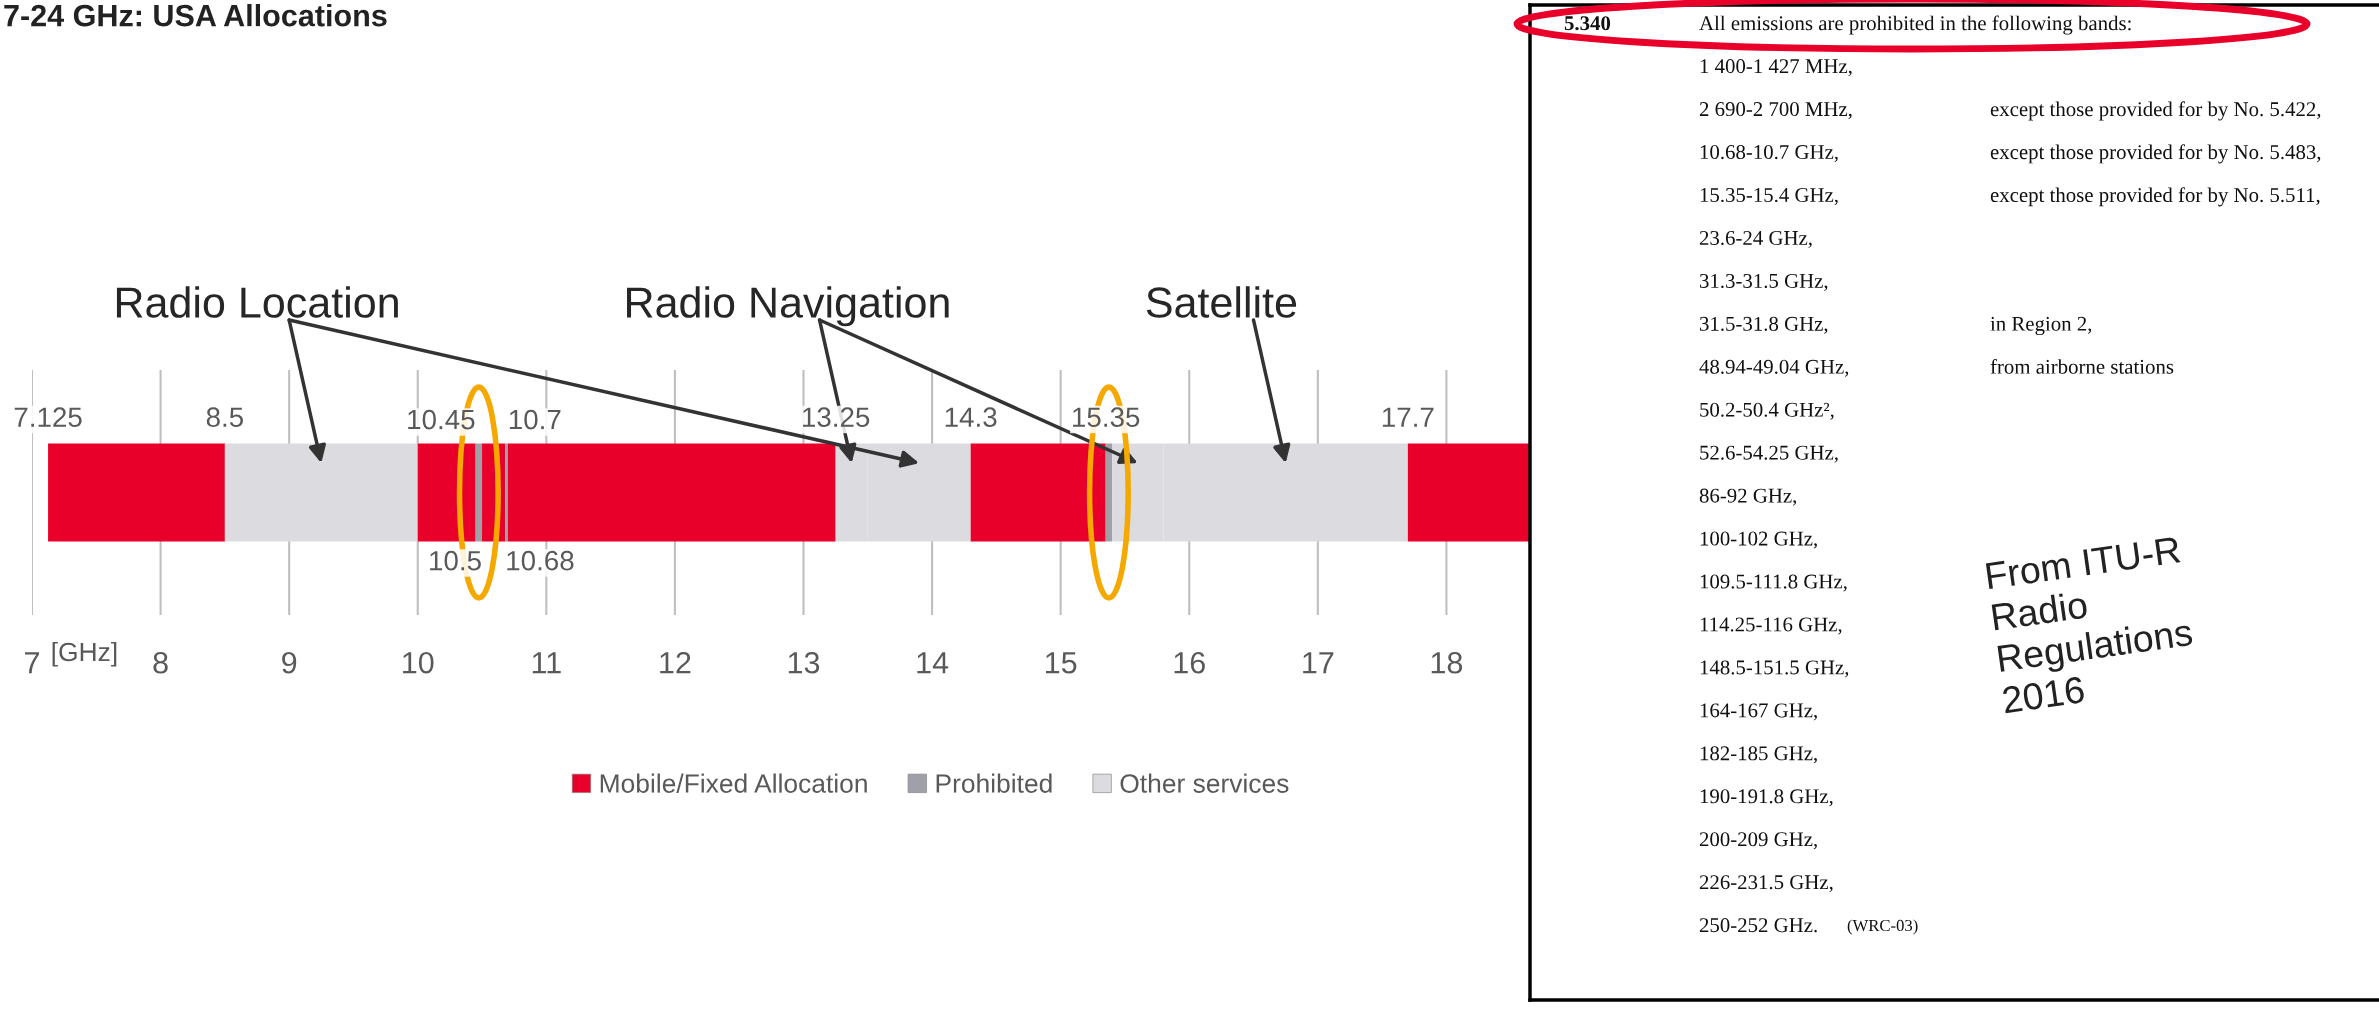 The height and width of the screenshot is (1014, 2379). What do you see at coordinates (540, 560) in the screenshot?
I see `annotation: 10.68` at bounding box center [540, 560].